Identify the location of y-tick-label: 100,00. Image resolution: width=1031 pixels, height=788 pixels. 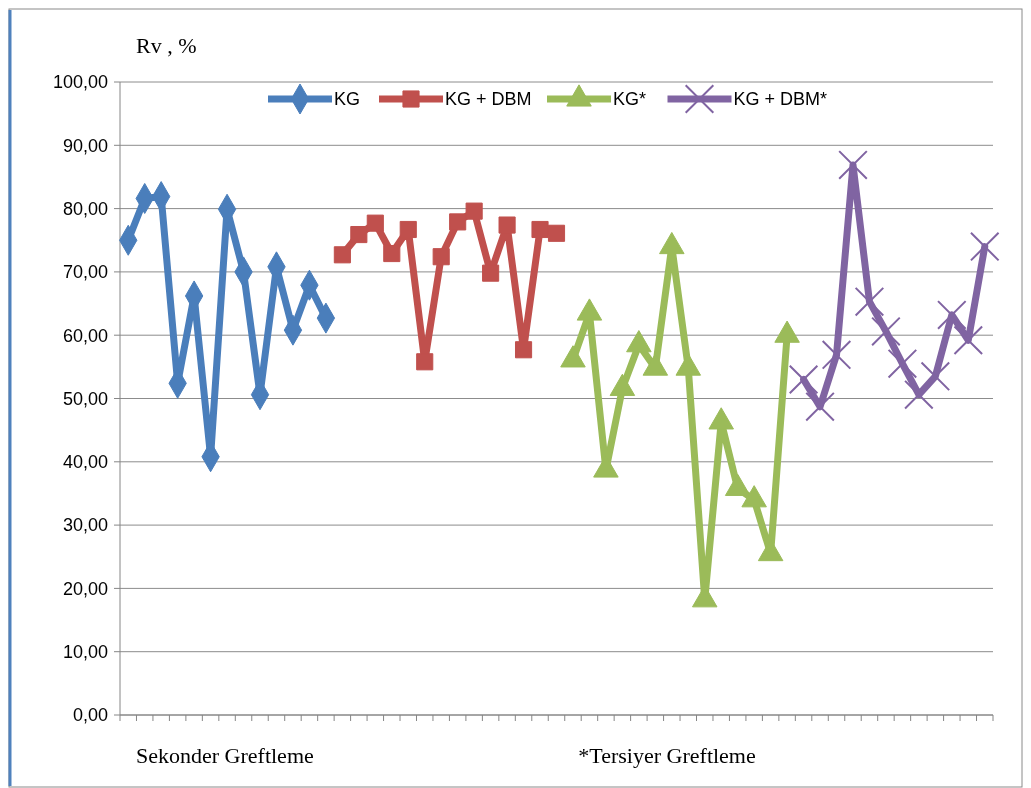
(80, 82).